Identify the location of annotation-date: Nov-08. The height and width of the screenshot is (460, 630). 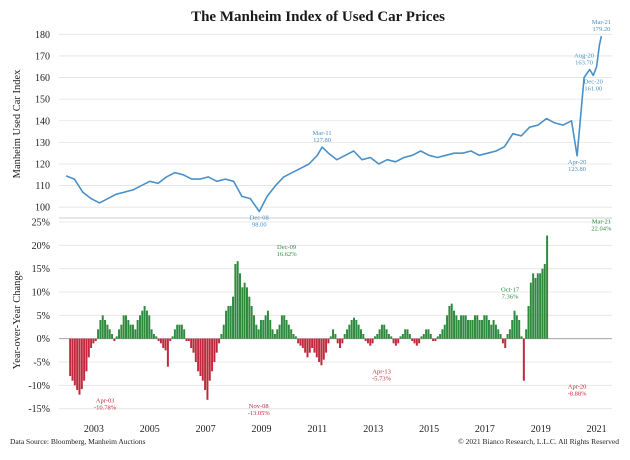
(259, 406).